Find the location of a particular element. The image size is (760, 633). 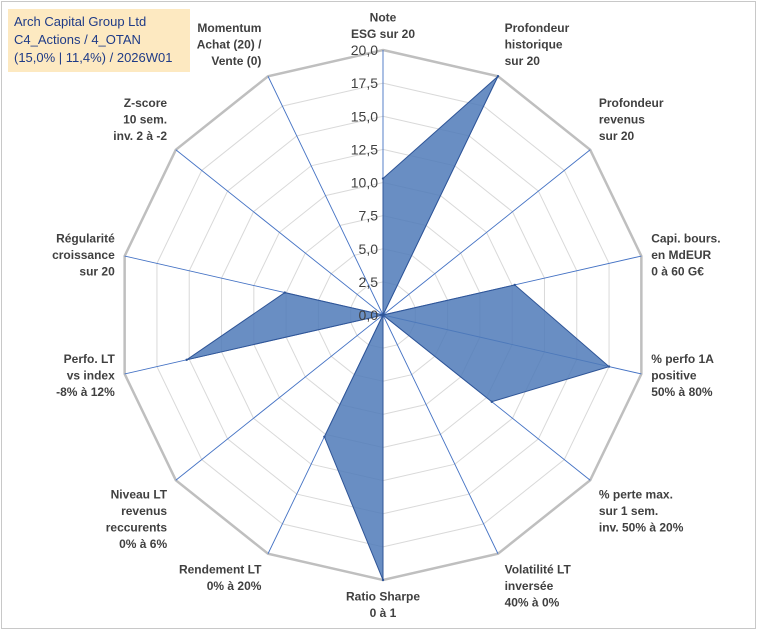

axis-label-13-line-1: Achat (20) / is located at coordinates (229, 44).